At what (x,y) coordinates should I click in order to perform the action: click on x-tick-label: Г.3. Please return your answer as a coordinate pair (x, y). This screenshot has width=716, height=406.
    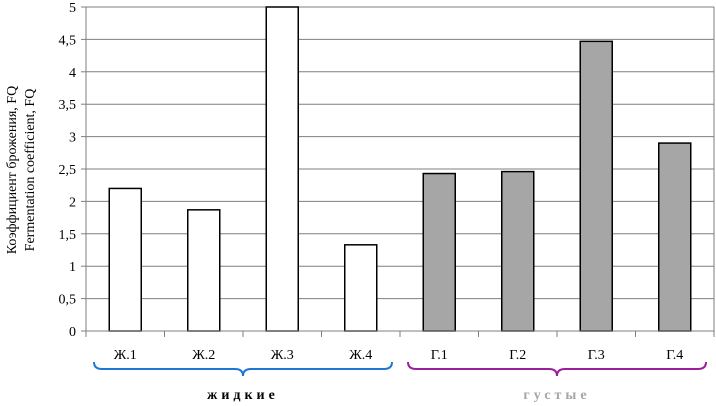
    Looking at the image, I should click on (596, 355).